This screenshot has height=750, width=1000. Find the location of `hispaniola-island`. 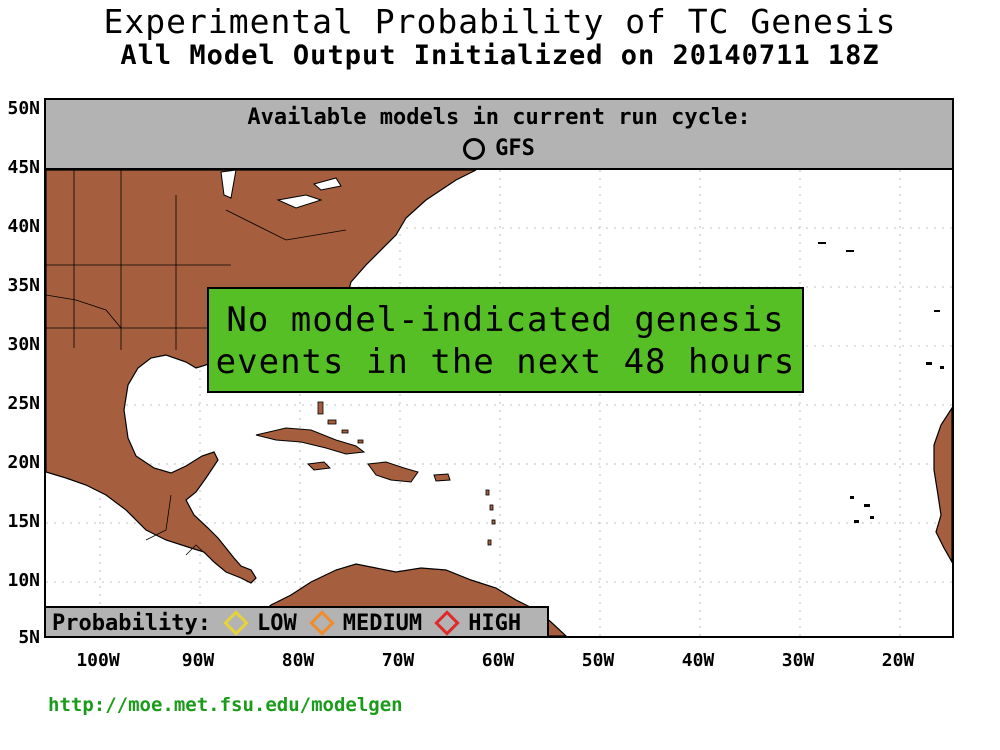

hispaniola-island is located at coordinates (393, 472).